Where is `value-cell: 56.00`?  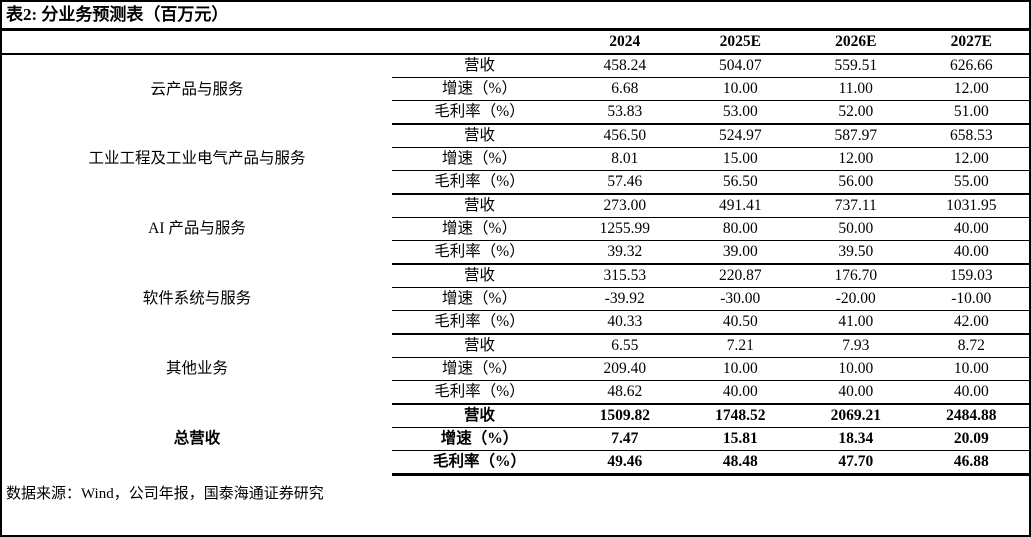 value-cell: 56.00 is located at coordinates (856, 182).